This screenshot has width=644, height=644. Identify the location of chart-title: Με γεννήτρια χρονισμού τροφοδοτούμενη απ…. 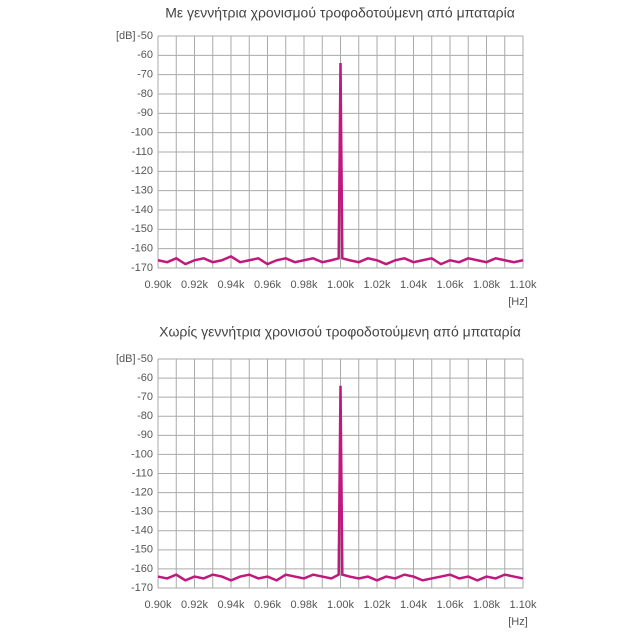
(340, 13).